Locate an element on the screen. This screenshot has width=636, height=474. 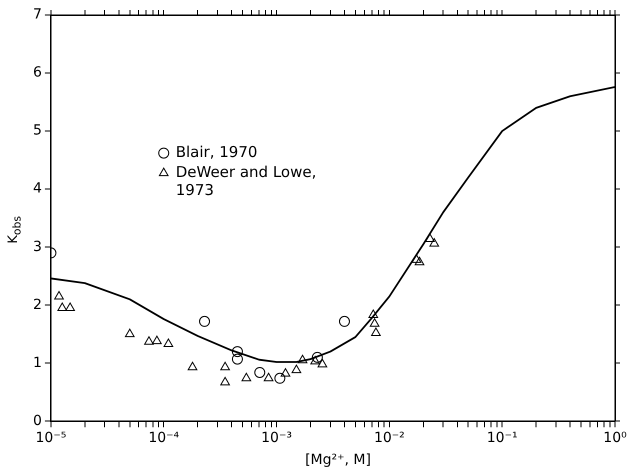
y-tick-label: 0 is located at coordinates (37, 420).